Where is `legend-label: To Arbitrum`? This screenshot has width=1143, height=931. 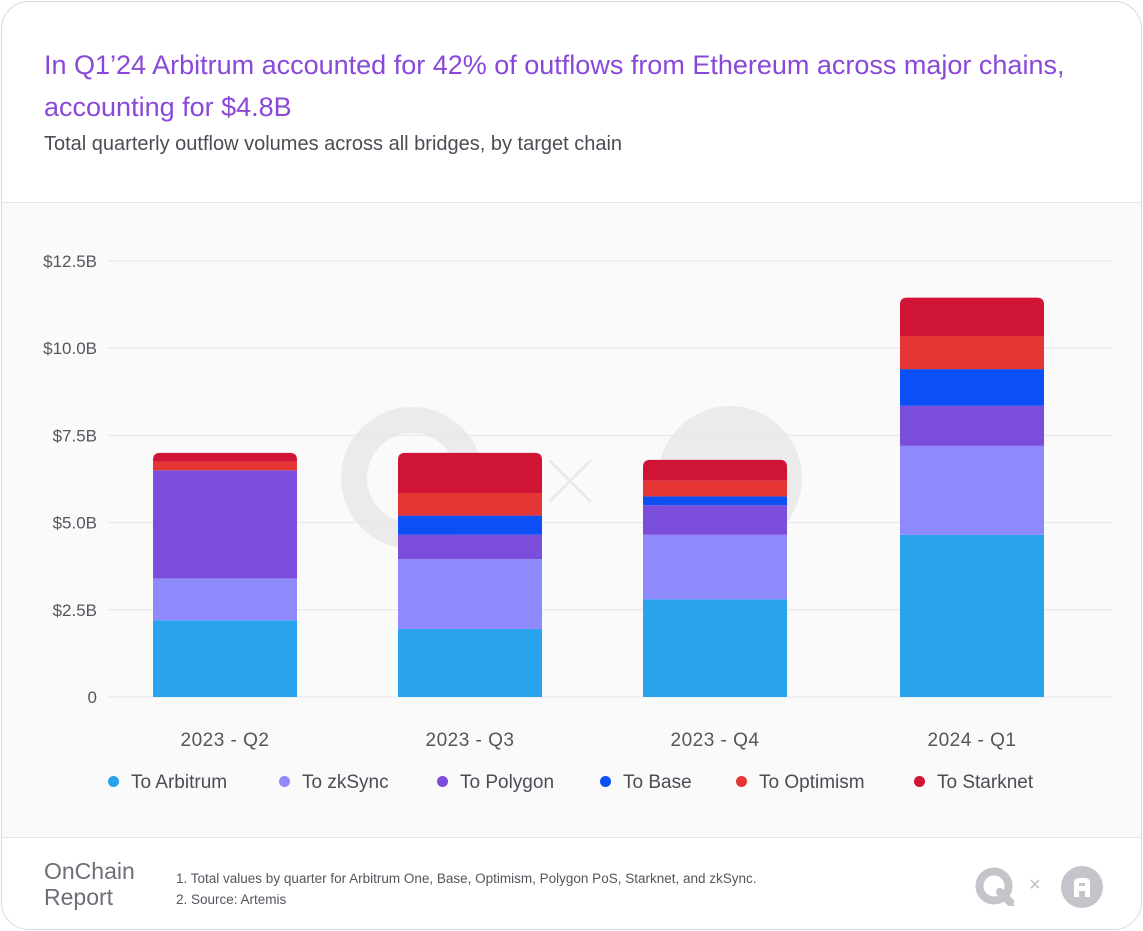
legend-label: To Arbitrum is located at coordinates (179, 782).